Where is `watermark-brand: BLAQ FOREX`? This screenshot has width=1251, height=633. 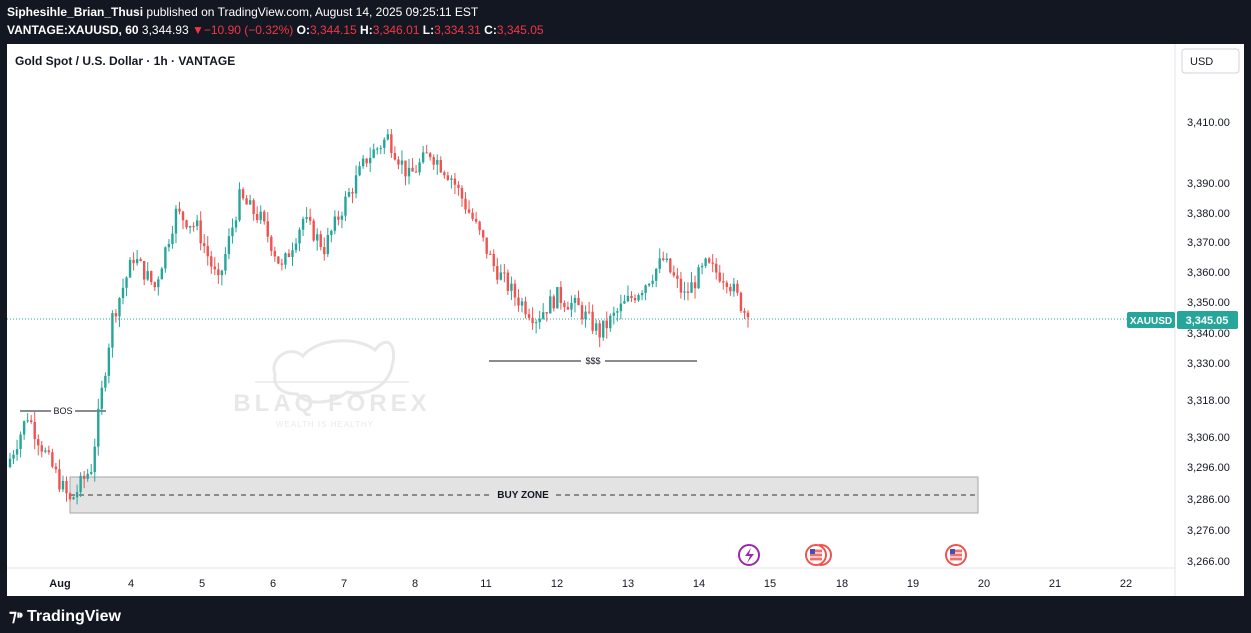 watermark-brand: BLAQ FOREX is located at coordinates (331, 403).